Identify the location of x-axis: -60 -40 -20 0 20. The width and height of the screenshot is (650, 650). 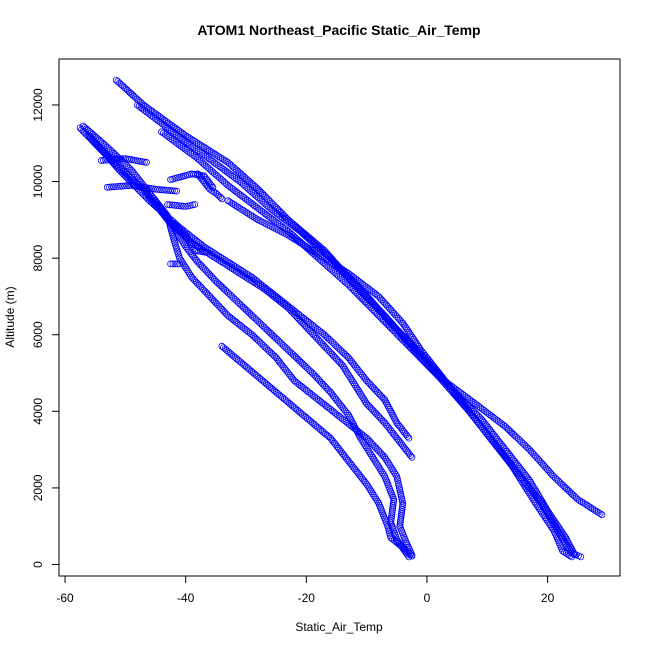
(305, 590).